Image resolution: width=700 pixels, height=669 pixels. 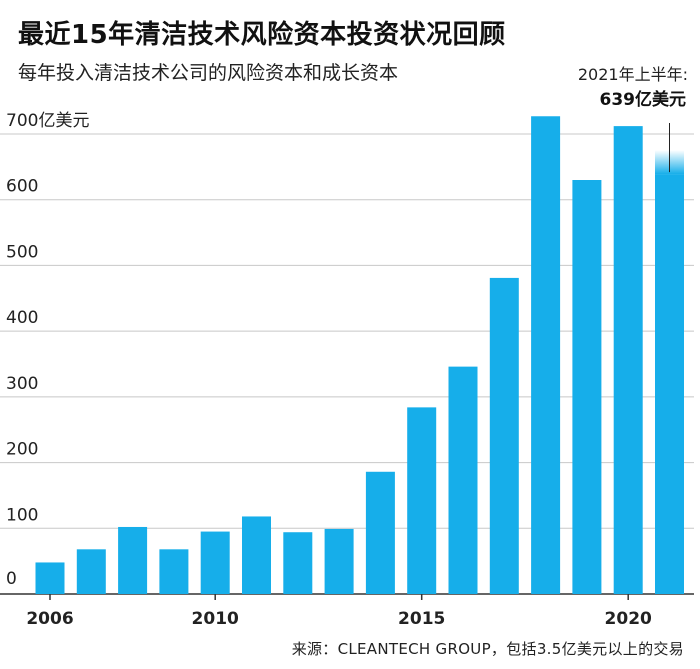 I want to click on chart-subtitle: 每年投入清洁技术公司的风险资本和成长资本, so click(x=208, y=73).